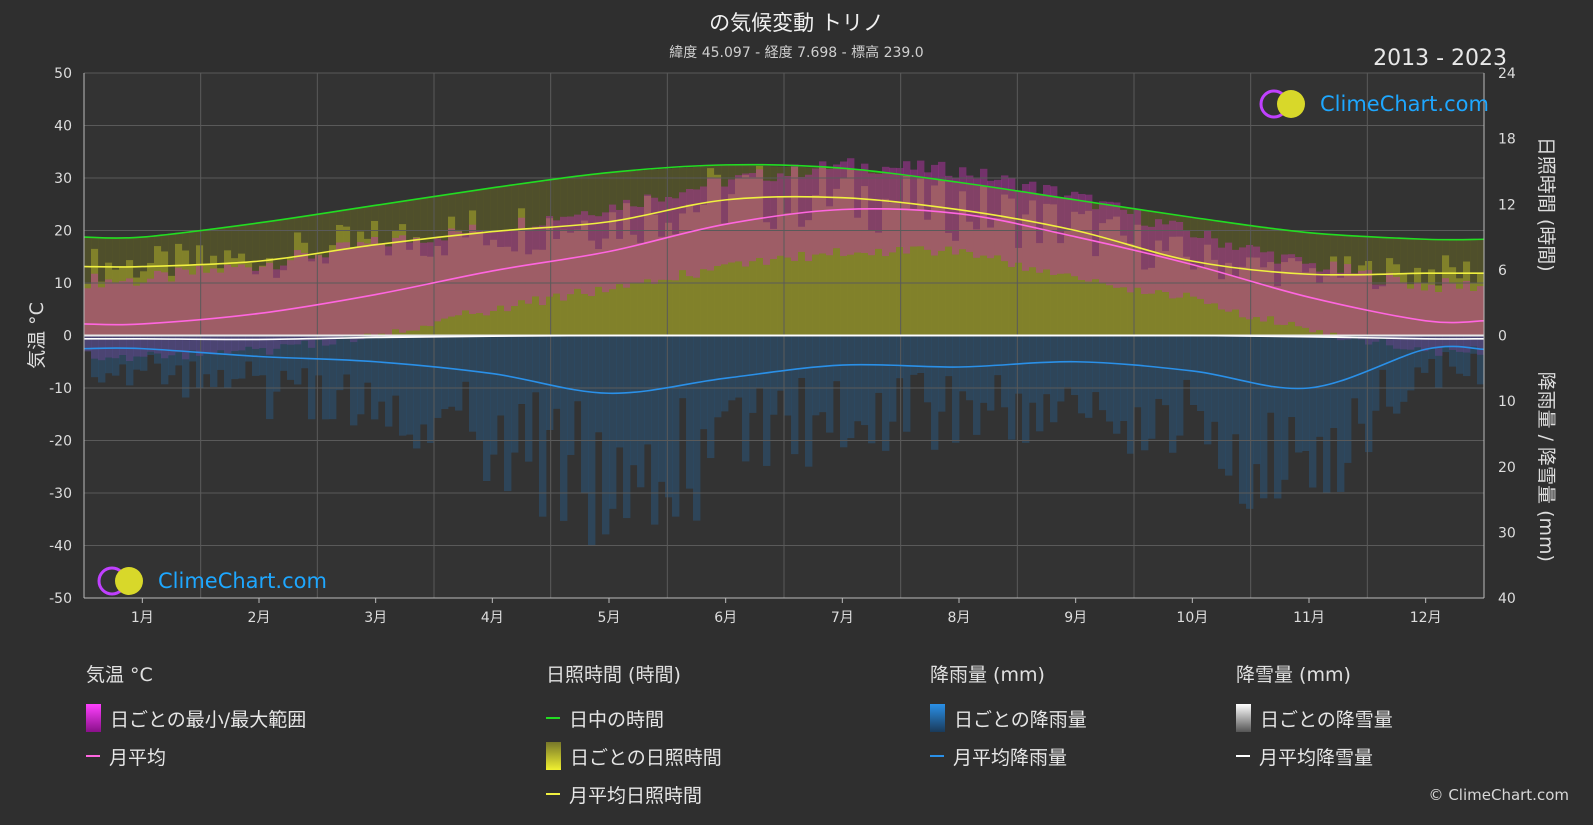  I want to click on line-swatch-icon, so click(93, 756).